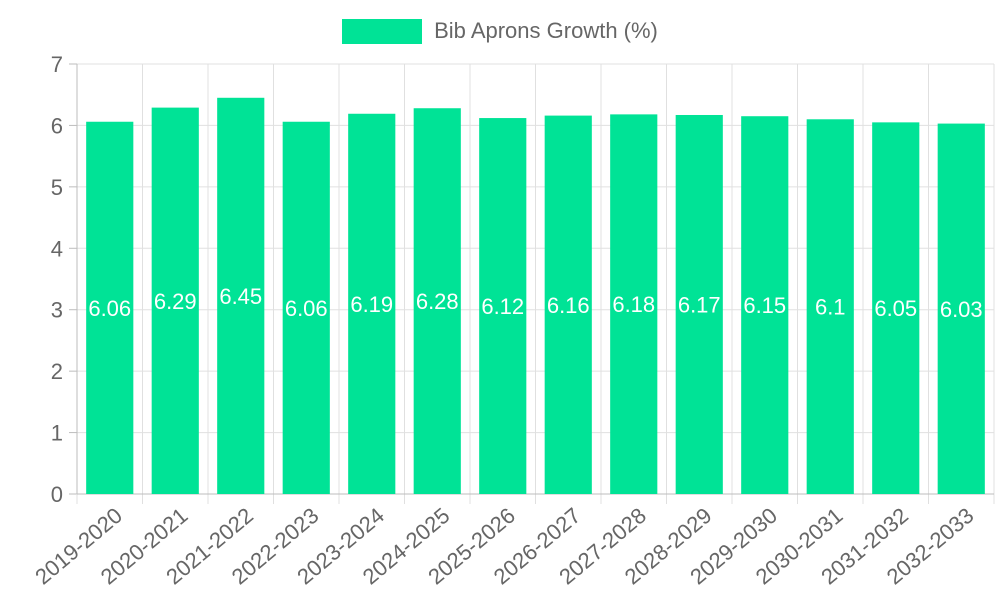  I want to click on bar-value-label: 6.05, so click(895, 308).